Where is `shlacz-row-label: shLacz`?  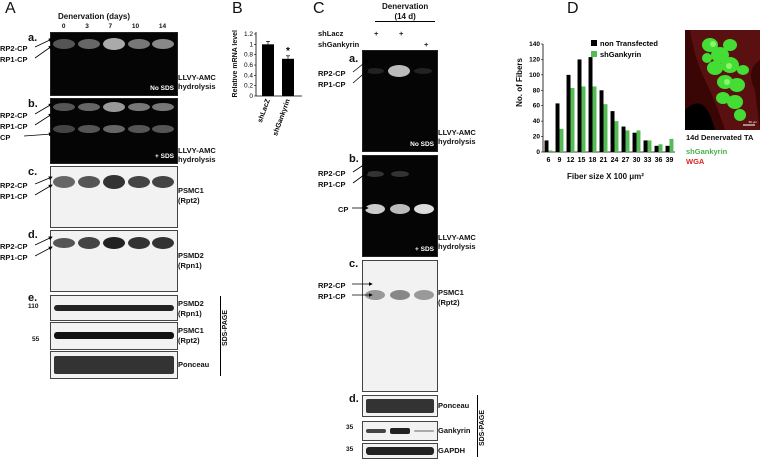 shlacz-row-label: shLacz is located at coordinates (331, 33).